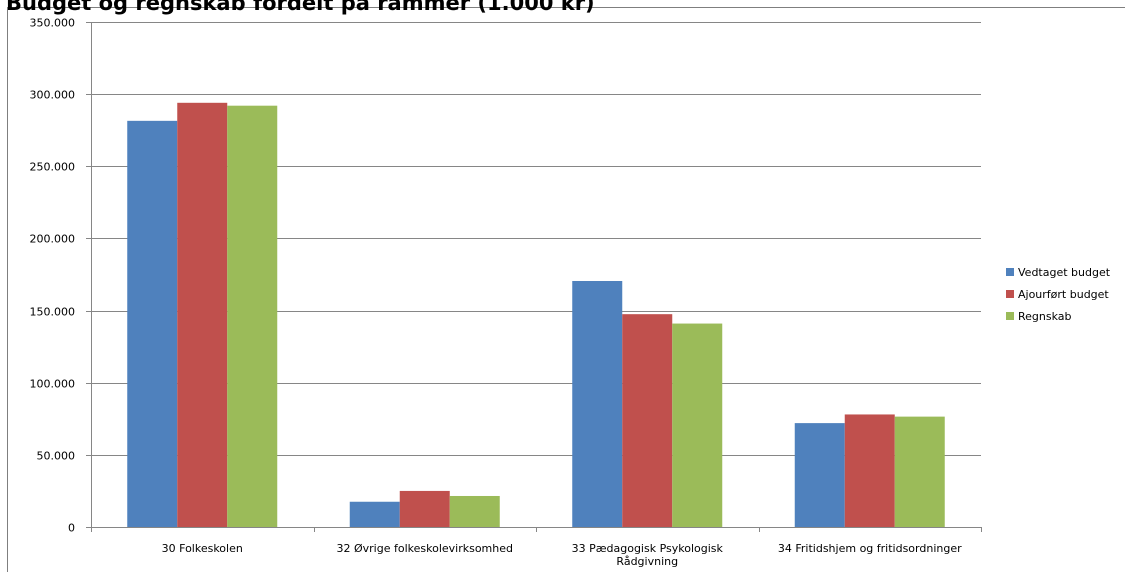  What do you see at coordinates (202, 548) in the screenshot?
I see `x-tick-label: 30 Folkeskolen` at bounding box center [202, 548].